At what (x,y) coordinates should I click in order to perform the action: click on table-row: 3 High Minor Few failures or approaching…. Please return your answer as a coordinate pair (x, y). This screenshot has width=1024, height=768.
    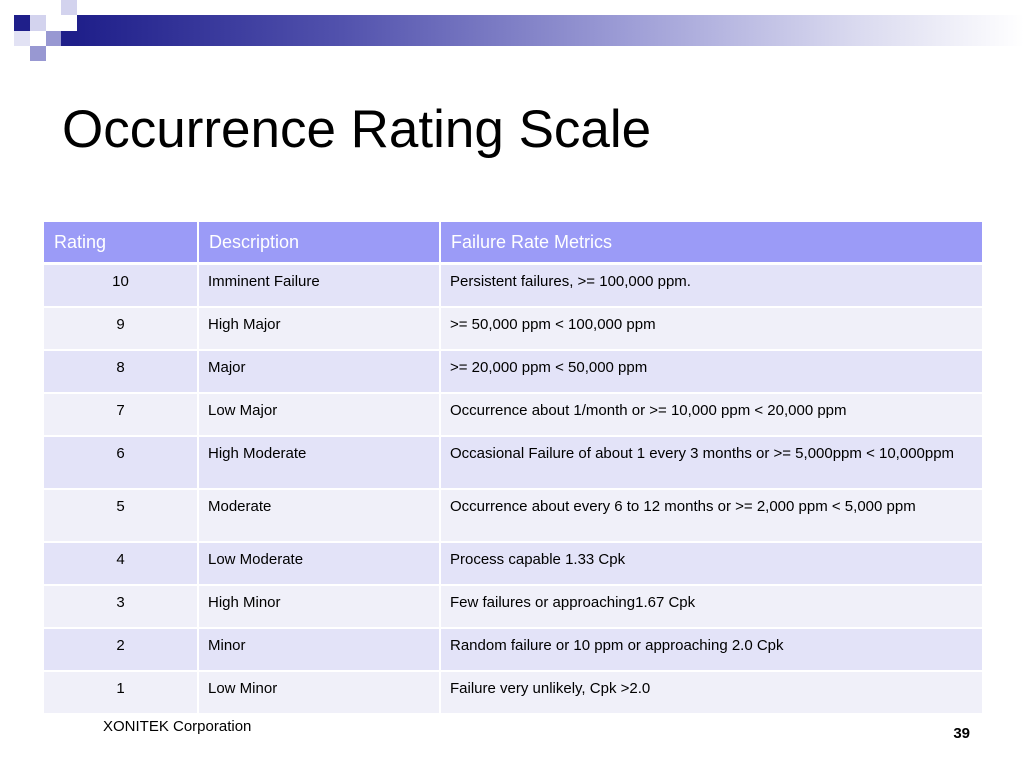
    Looking at the image, I should click on (513, 606).